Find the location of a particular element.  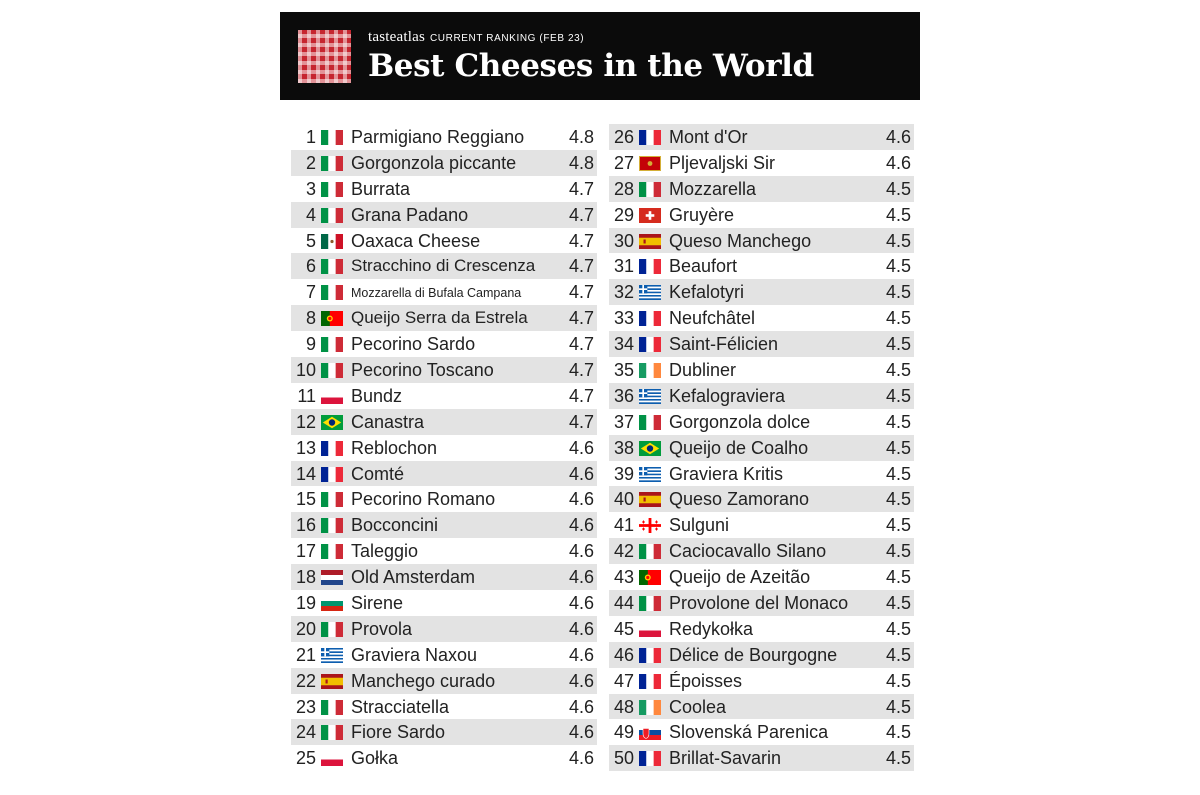

rank-number: 43 is located at coordinates (623, 577).